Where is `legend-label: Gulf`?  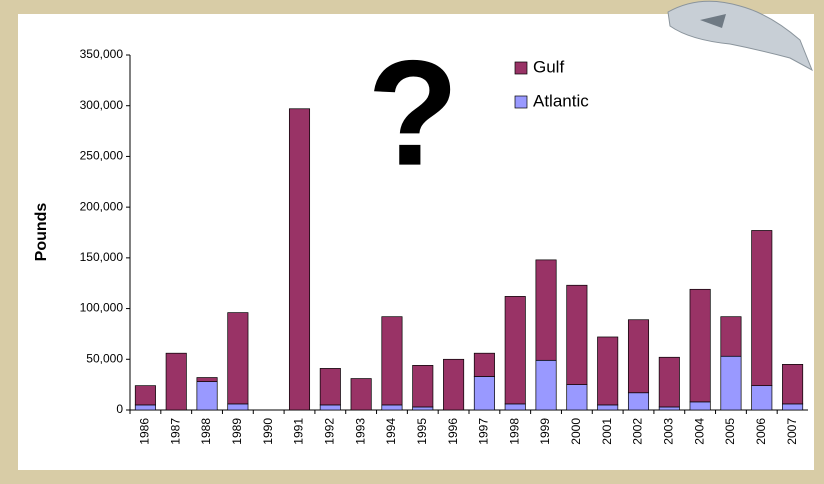 legend-label: Gulf is located at coordinates (548, 66).